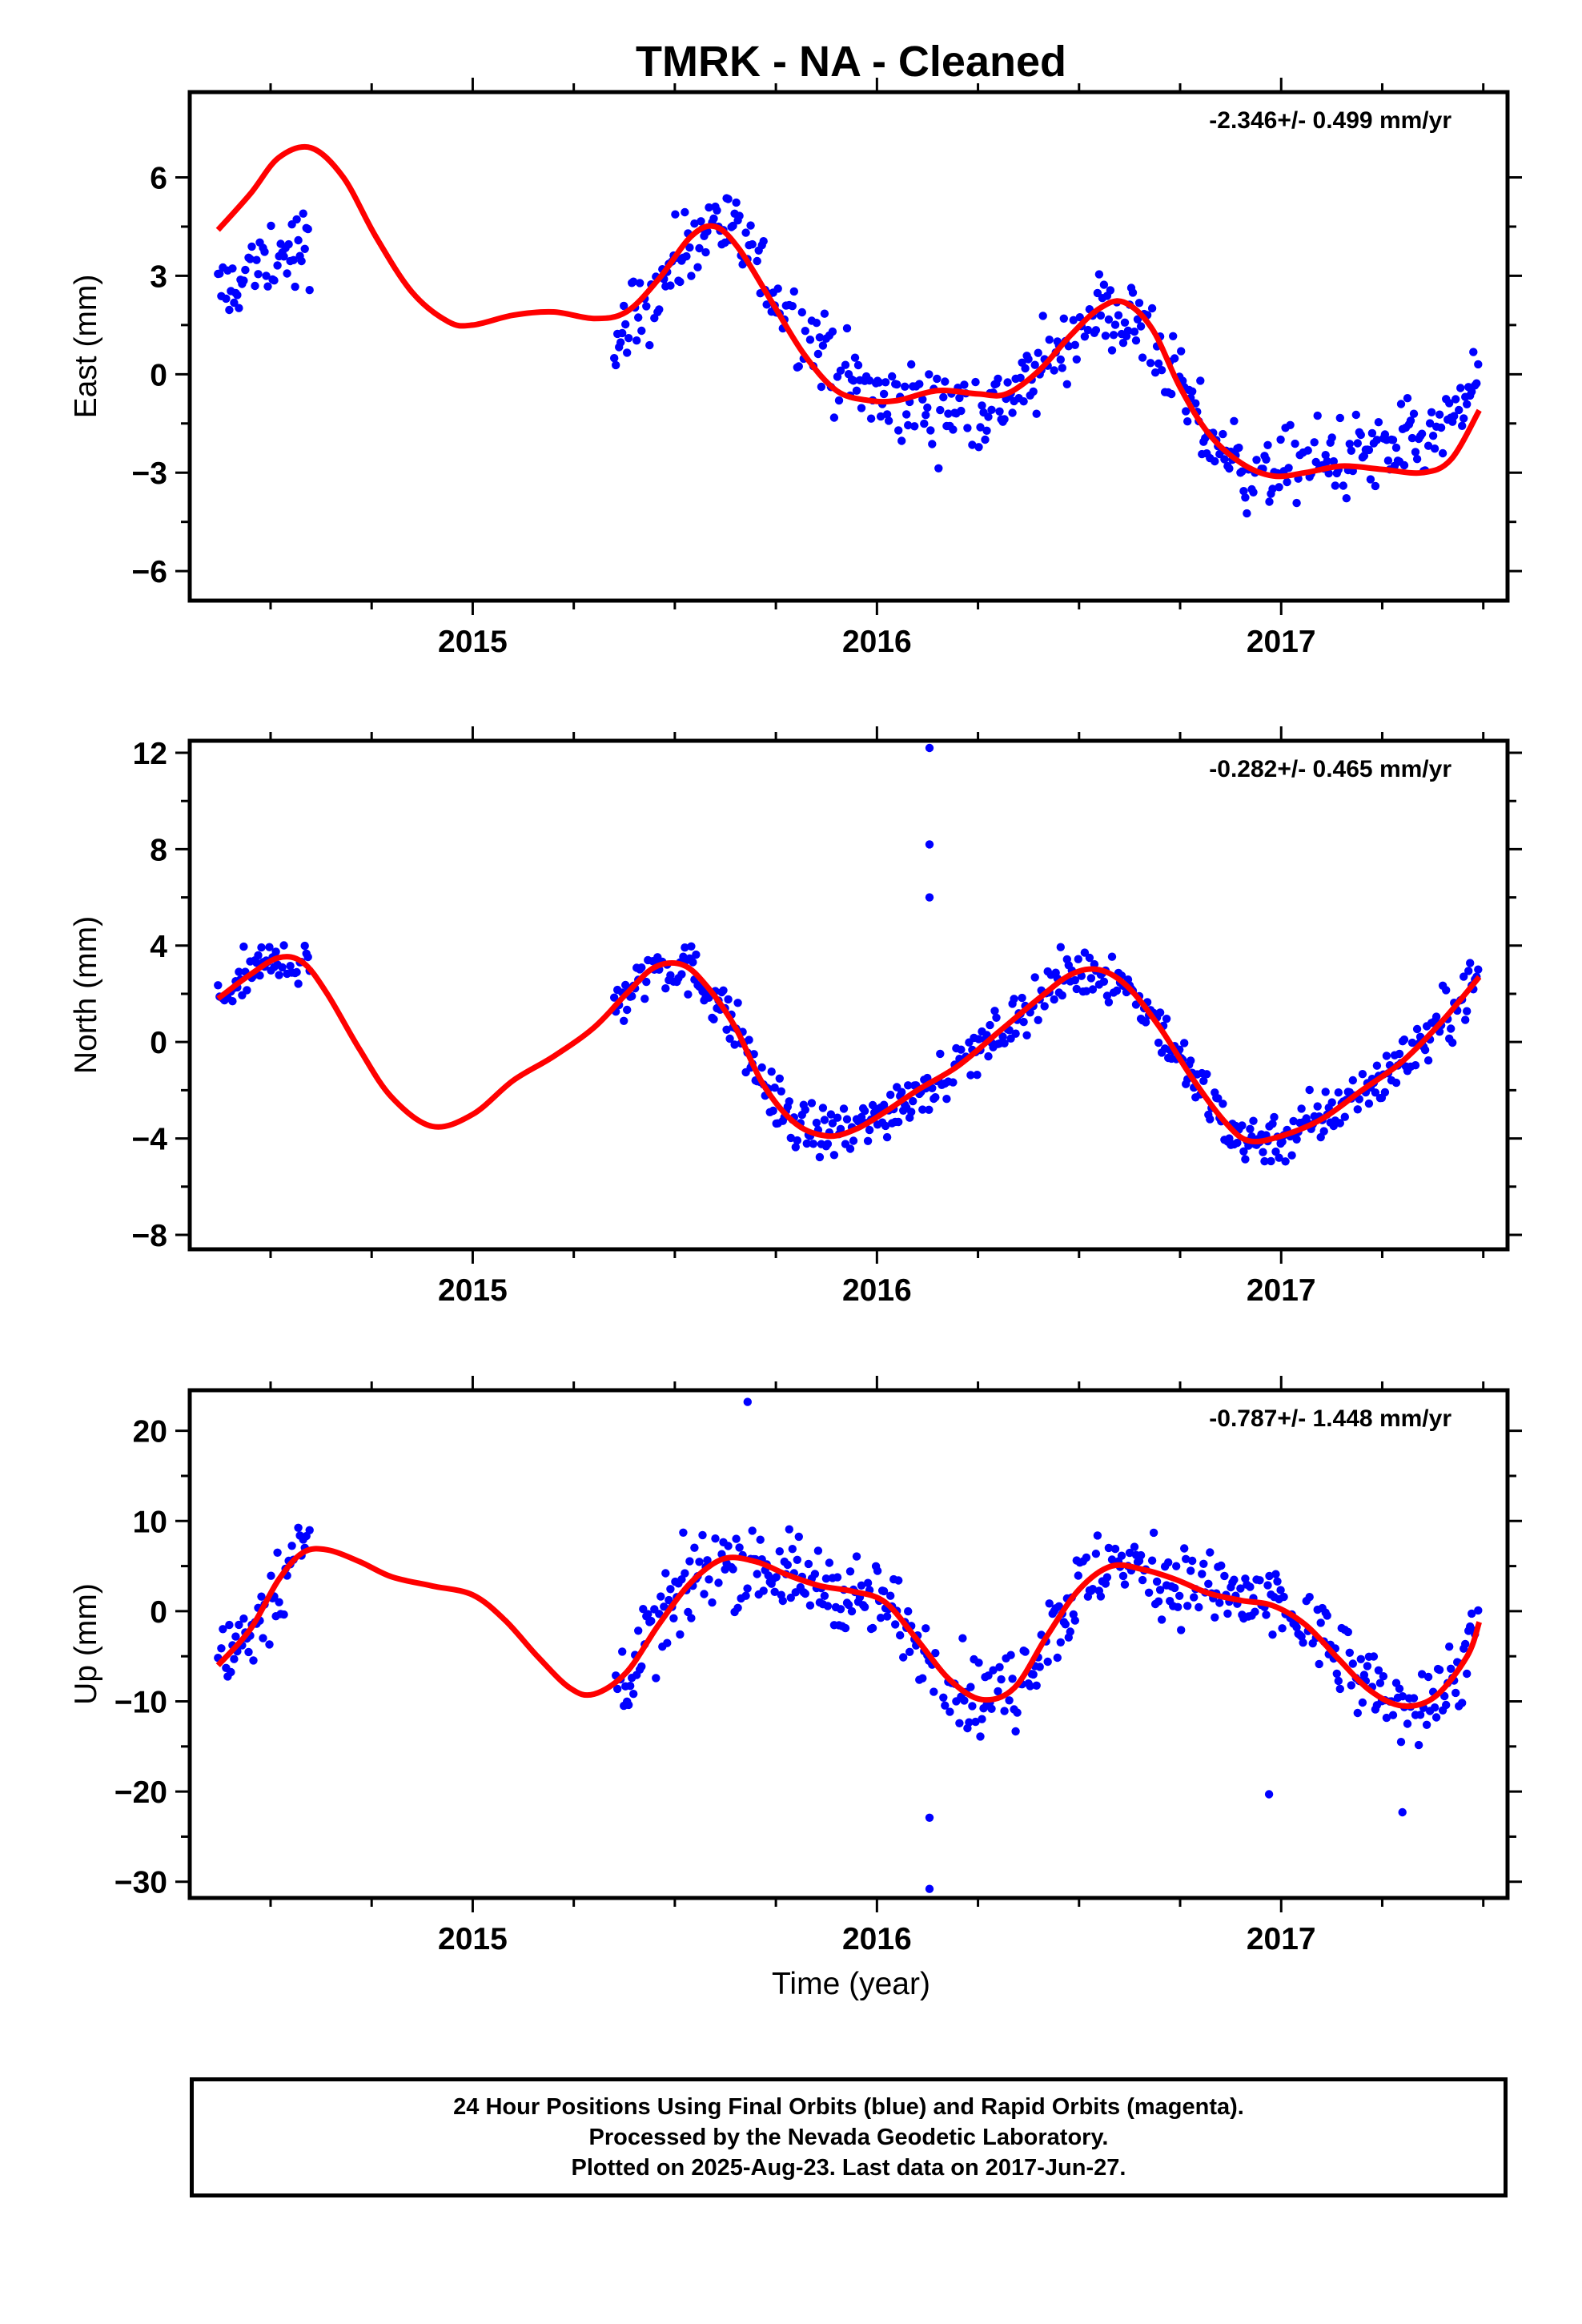 This screenshot has height=2324, width=1582. Describe the element at coordinates (149, 572) in the screenshot. I see `y-tick-label: −6` at that location.